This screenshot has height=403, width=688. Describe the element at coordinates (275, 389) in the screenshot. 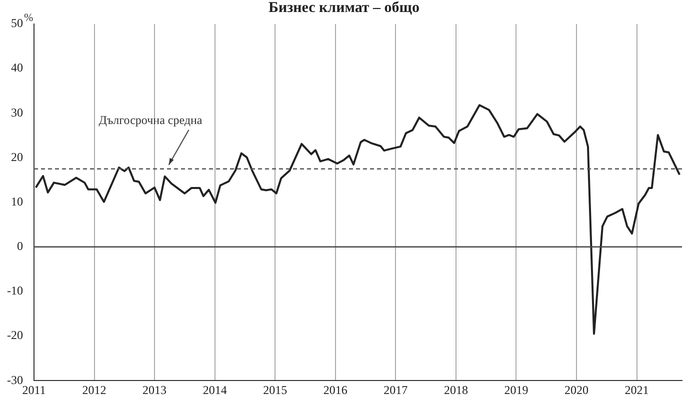

I see `x-tick-label: 2015` at that location.